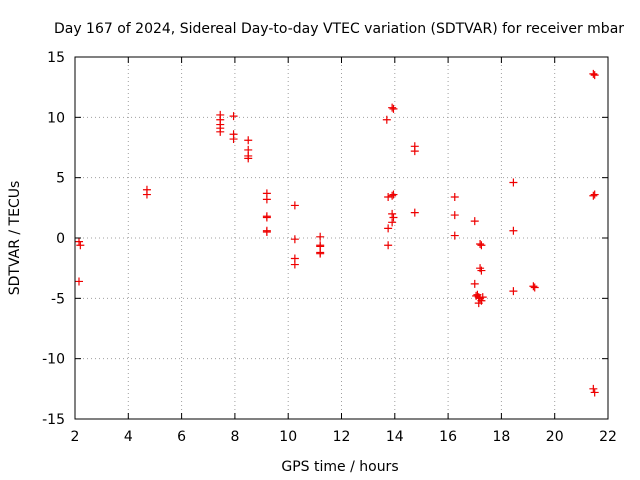 The width and height of the screenshot is (640, 480). Describe the element at coordinates (448, 437) in the screenshot. I see `x-tick-label: 16` at that location.